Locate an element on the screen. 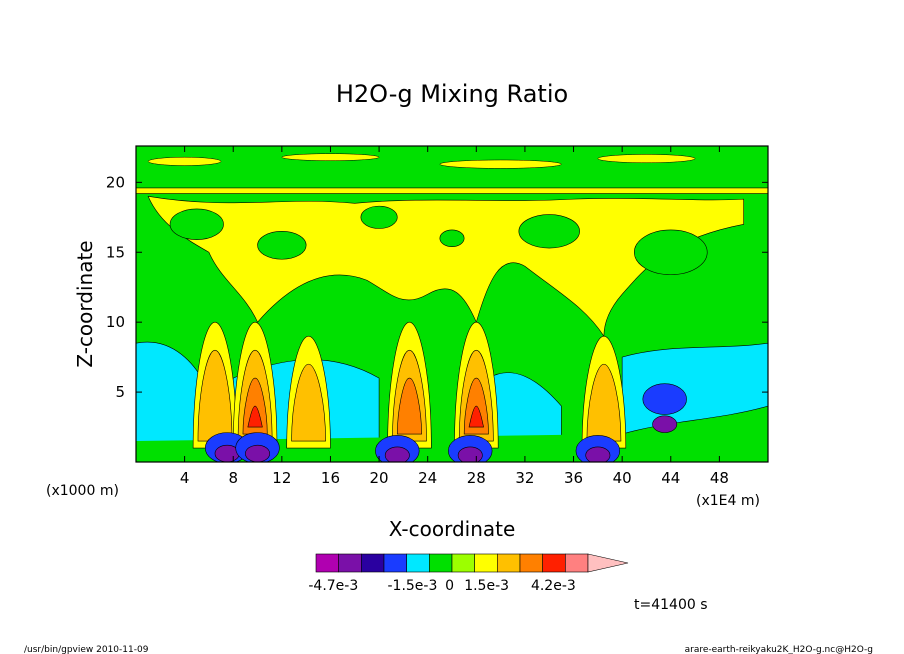 The width and height of the screenshot is (904, 654). x-tick-label: 44 is located at coordinates (670, 478).